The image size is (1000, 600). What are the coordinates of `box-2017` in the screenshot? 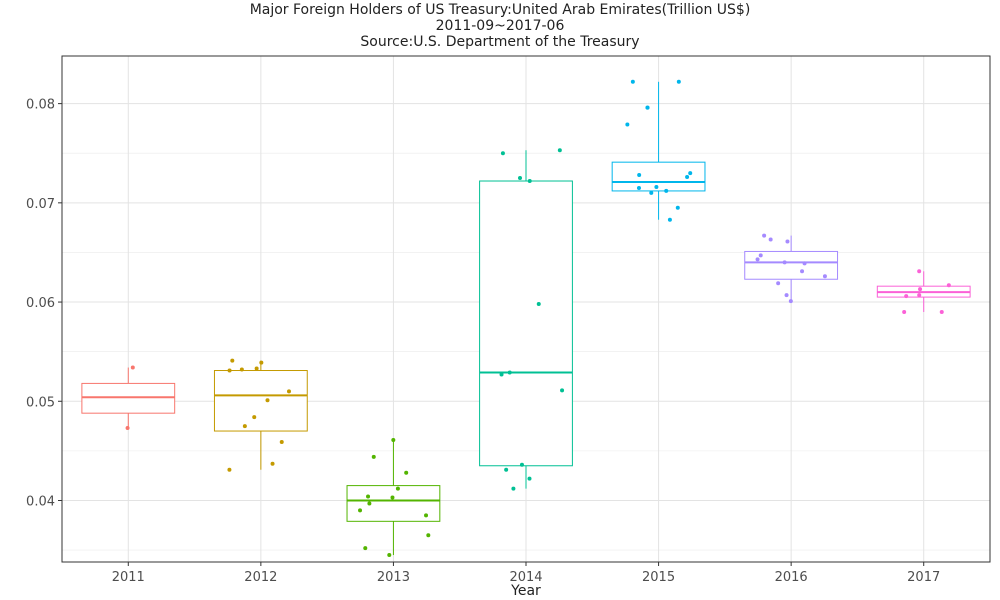 It's located at (923, 291).